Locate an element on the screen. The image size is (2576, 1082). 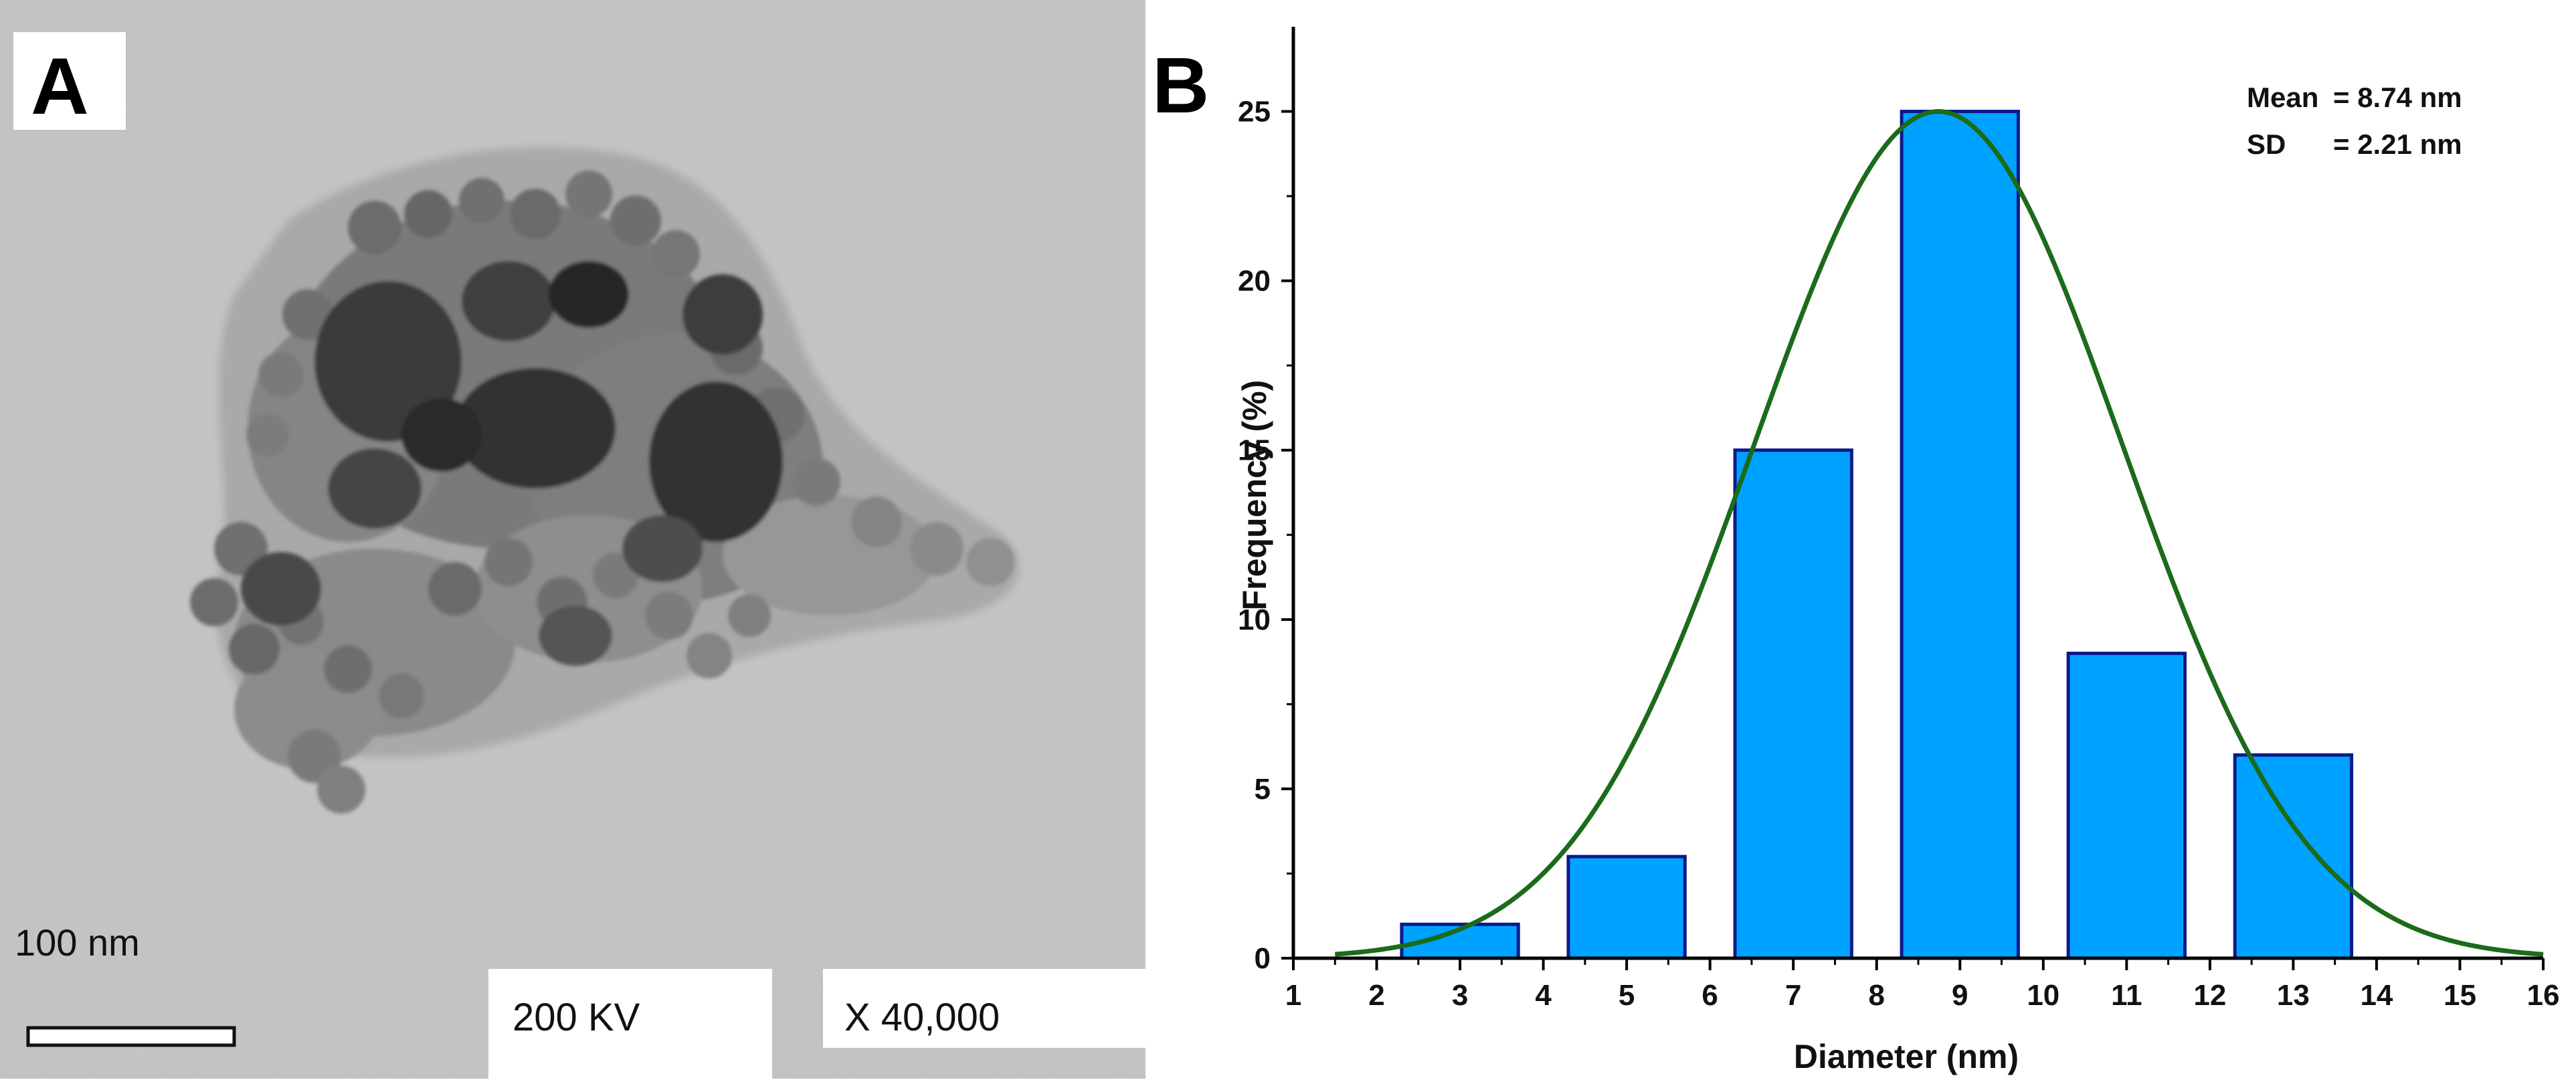
x-axis-title: Diameter (nm) is located at coordinates (1906, 1056).